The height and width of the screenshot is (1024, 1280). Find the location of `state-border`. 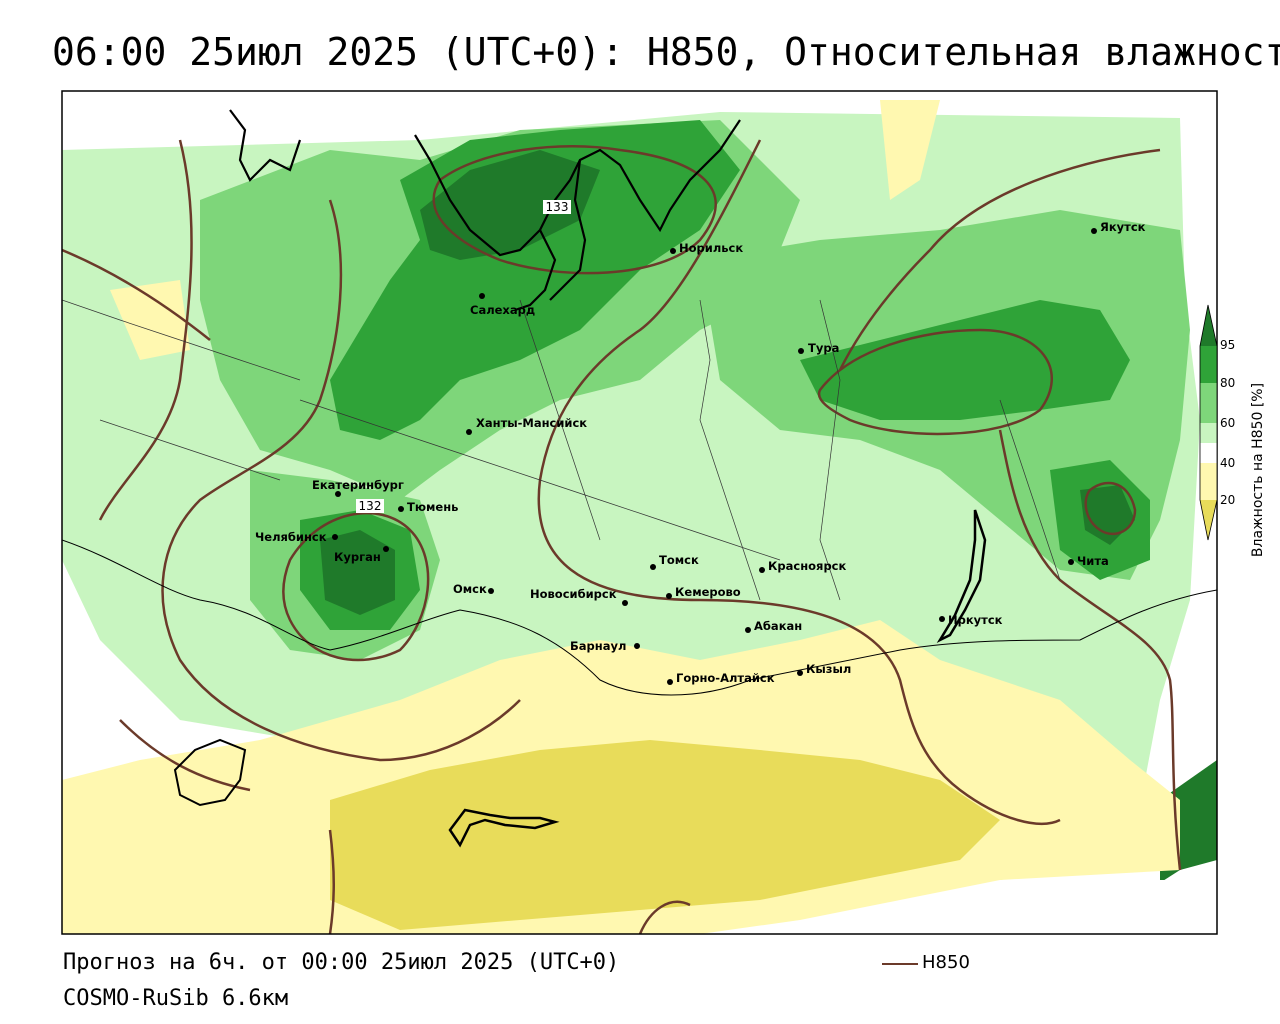

state-border is located at coordinates (639, 617).